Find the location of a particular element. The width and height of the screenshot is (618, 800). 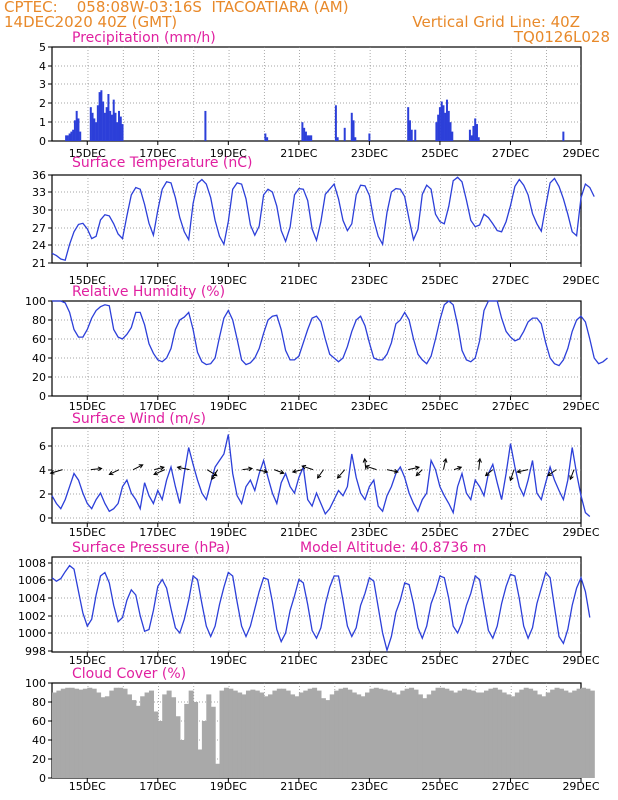

panel-title: Surface Wind (m/s) is located at coordinates (139, 419).